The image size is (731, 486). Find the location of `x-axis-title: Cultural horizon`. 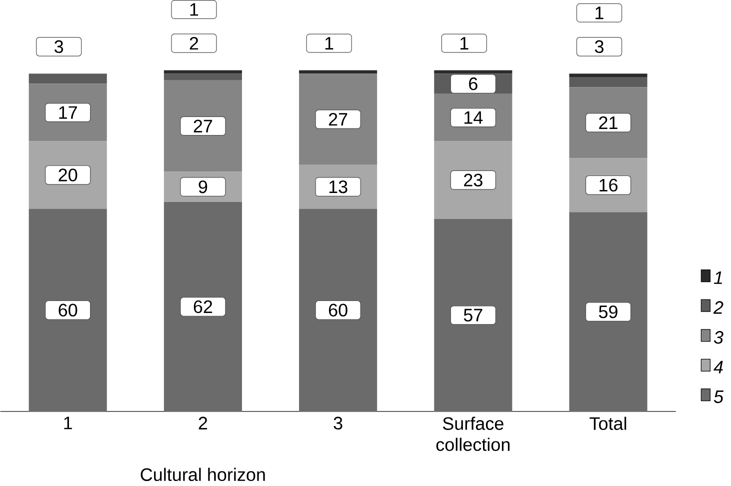

x-axis-title: Cultural horizon is located at coordinates (202, 474).